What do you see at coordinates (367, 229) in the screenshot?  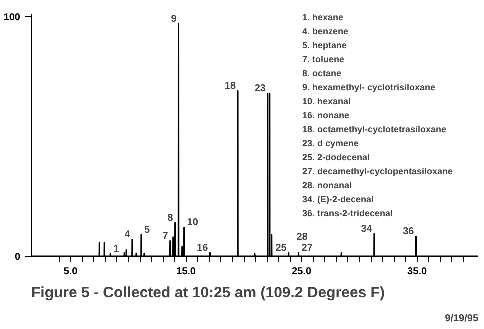 I see `annotation: 34` at bounding box center [367, 229].